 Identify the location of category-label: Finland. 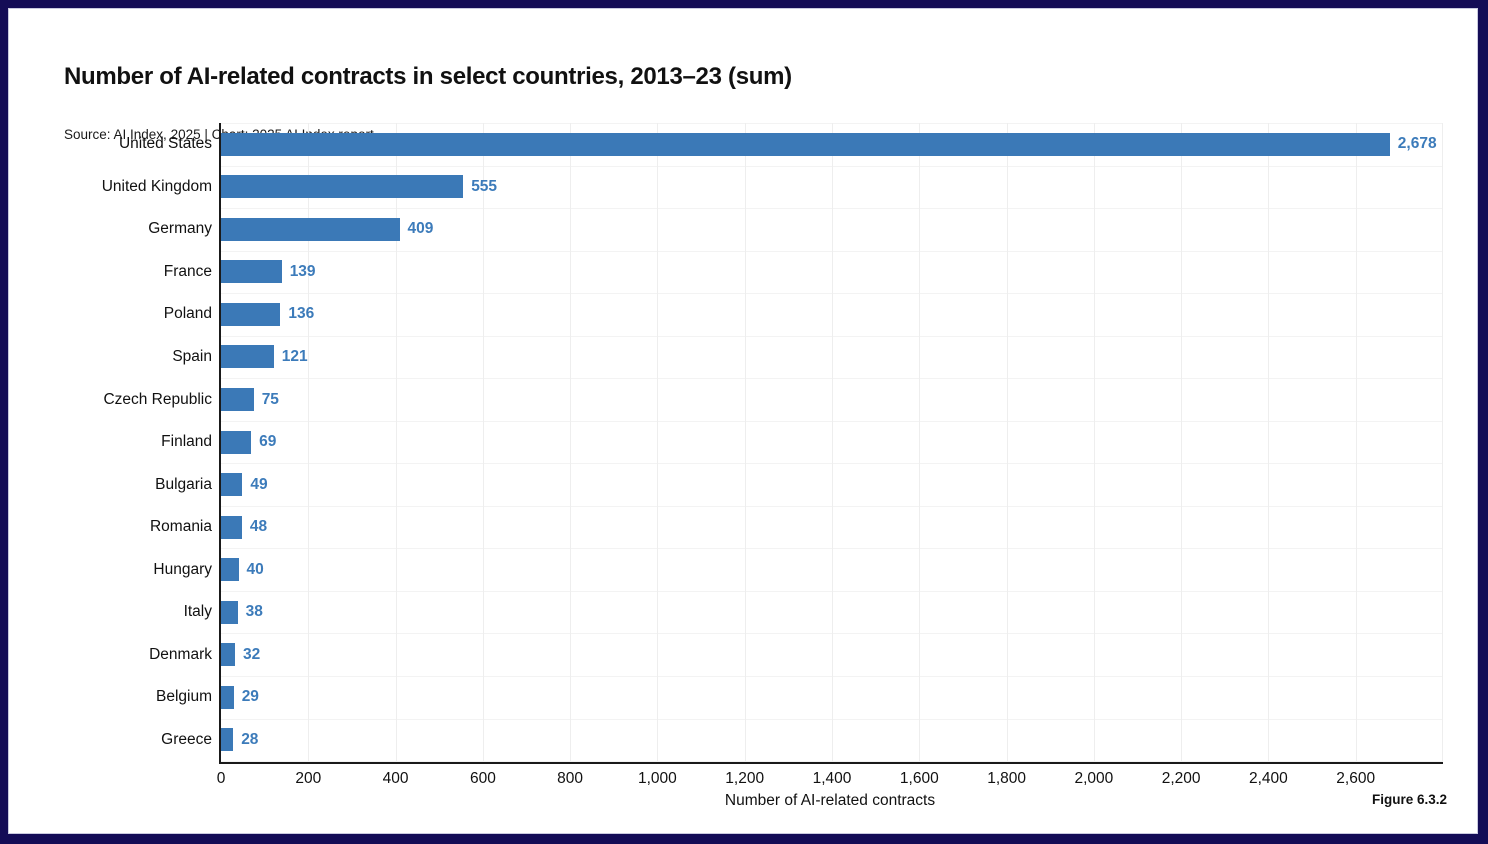
(186, 441).